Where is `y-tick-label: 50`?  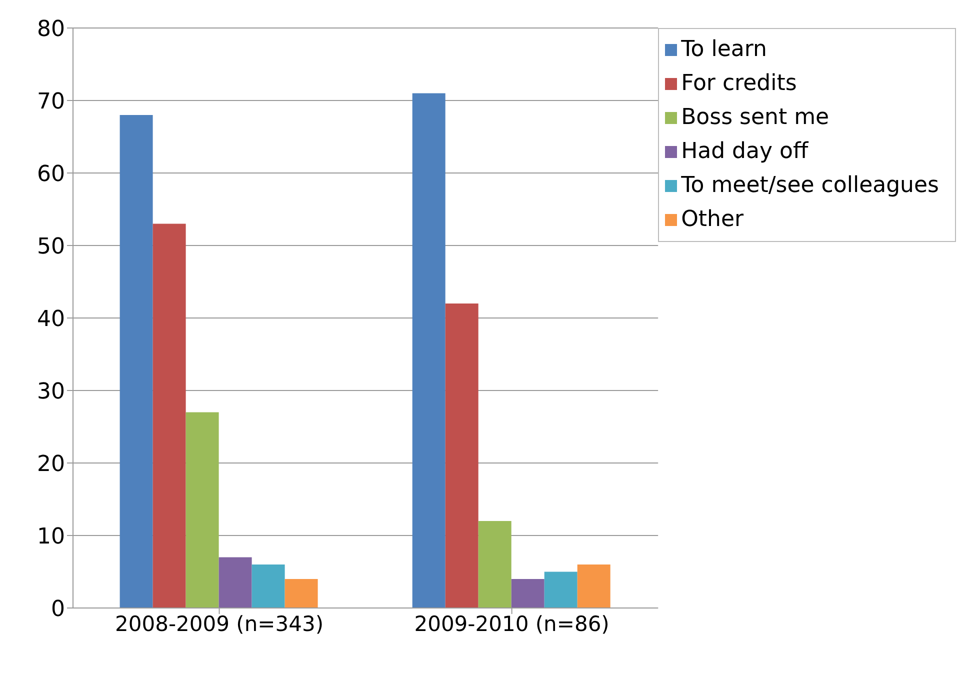 y-tick-label: 50 is located at coordinates (51, 247).